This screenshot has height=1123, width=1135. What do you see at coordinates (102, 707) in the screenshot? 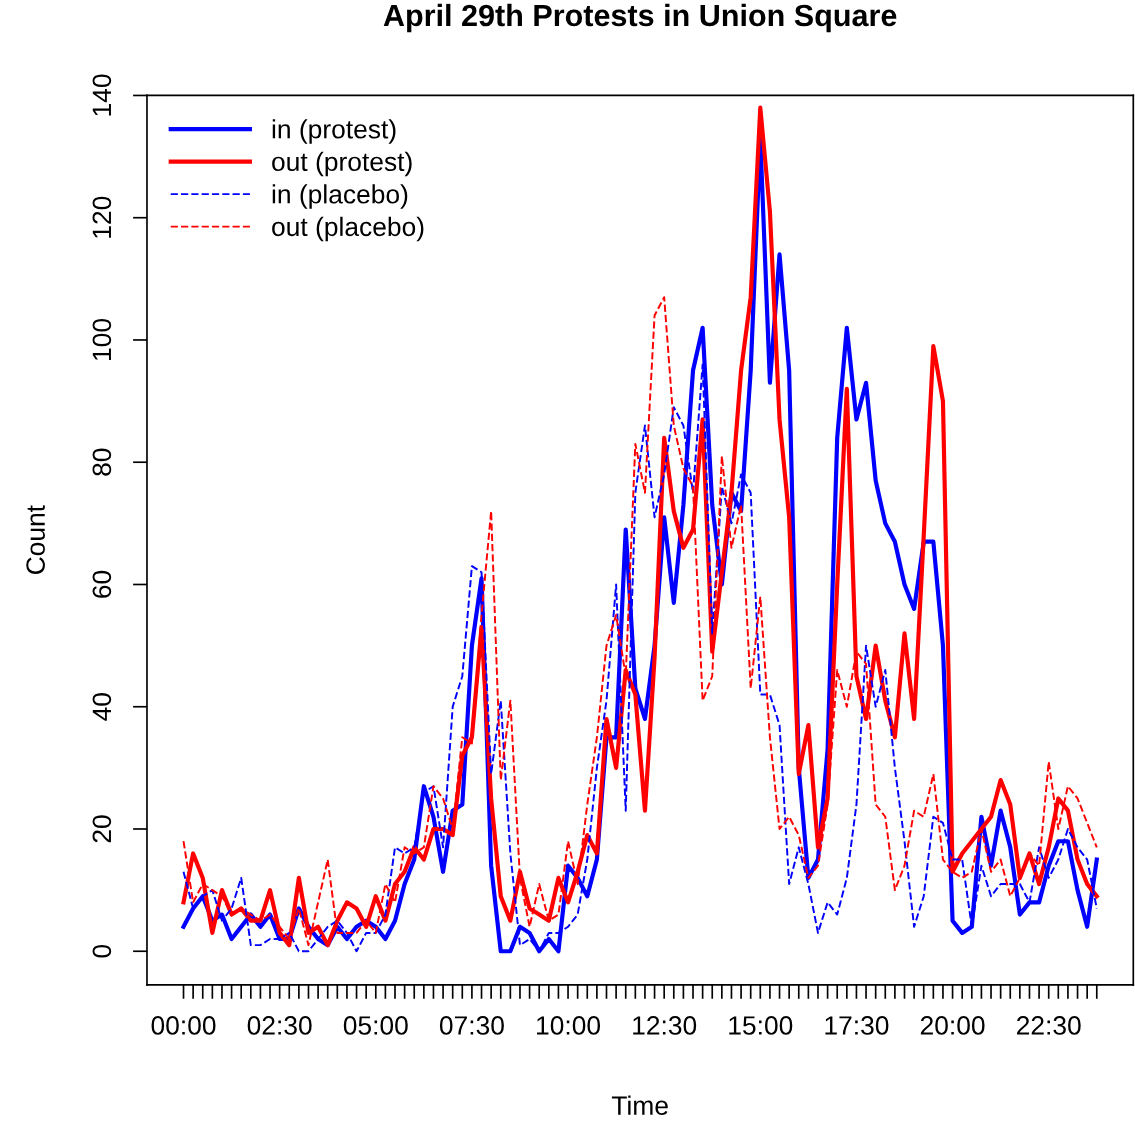
I see `y-tick-label: 40` at bounding box center [102, 707].